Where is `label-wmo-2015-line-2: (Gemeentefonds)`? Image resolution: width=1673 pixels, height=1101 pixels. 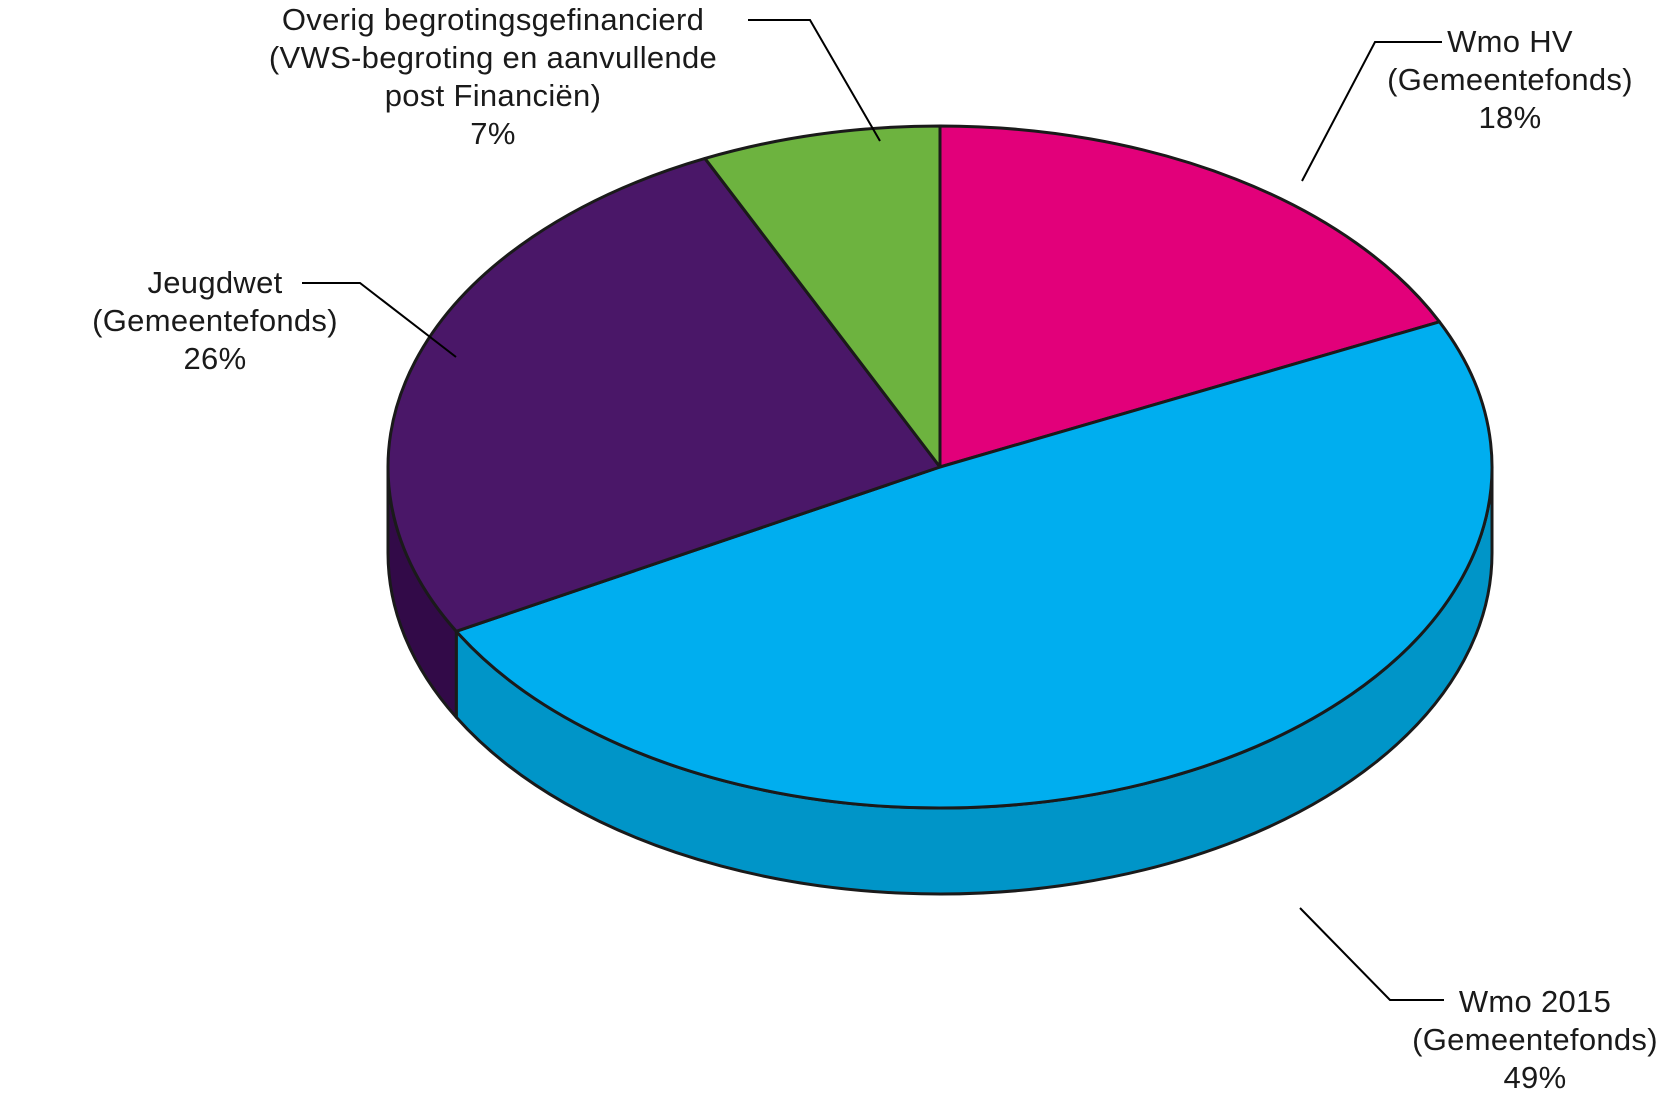
label-wmo-2015-line-2: (Gemeentefonds) is located at coordinates (1535, 1039).